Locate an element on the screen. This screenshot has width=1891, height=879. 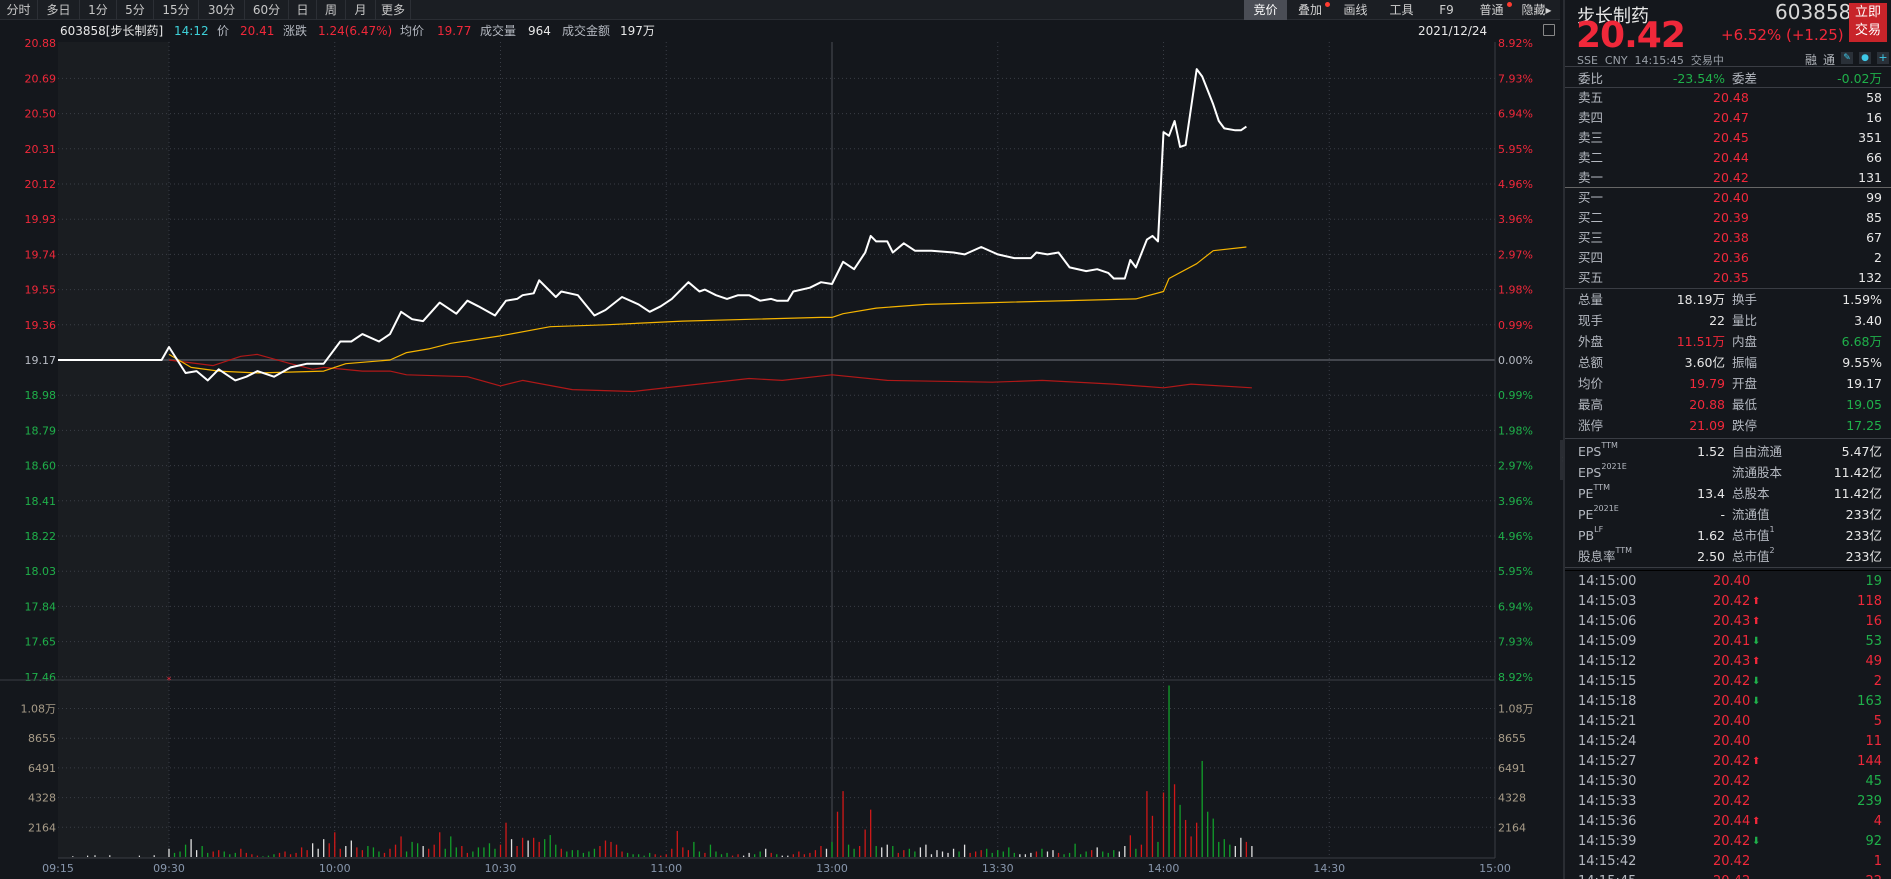
level-volume: 131 is located at coordinates (1870, 177).